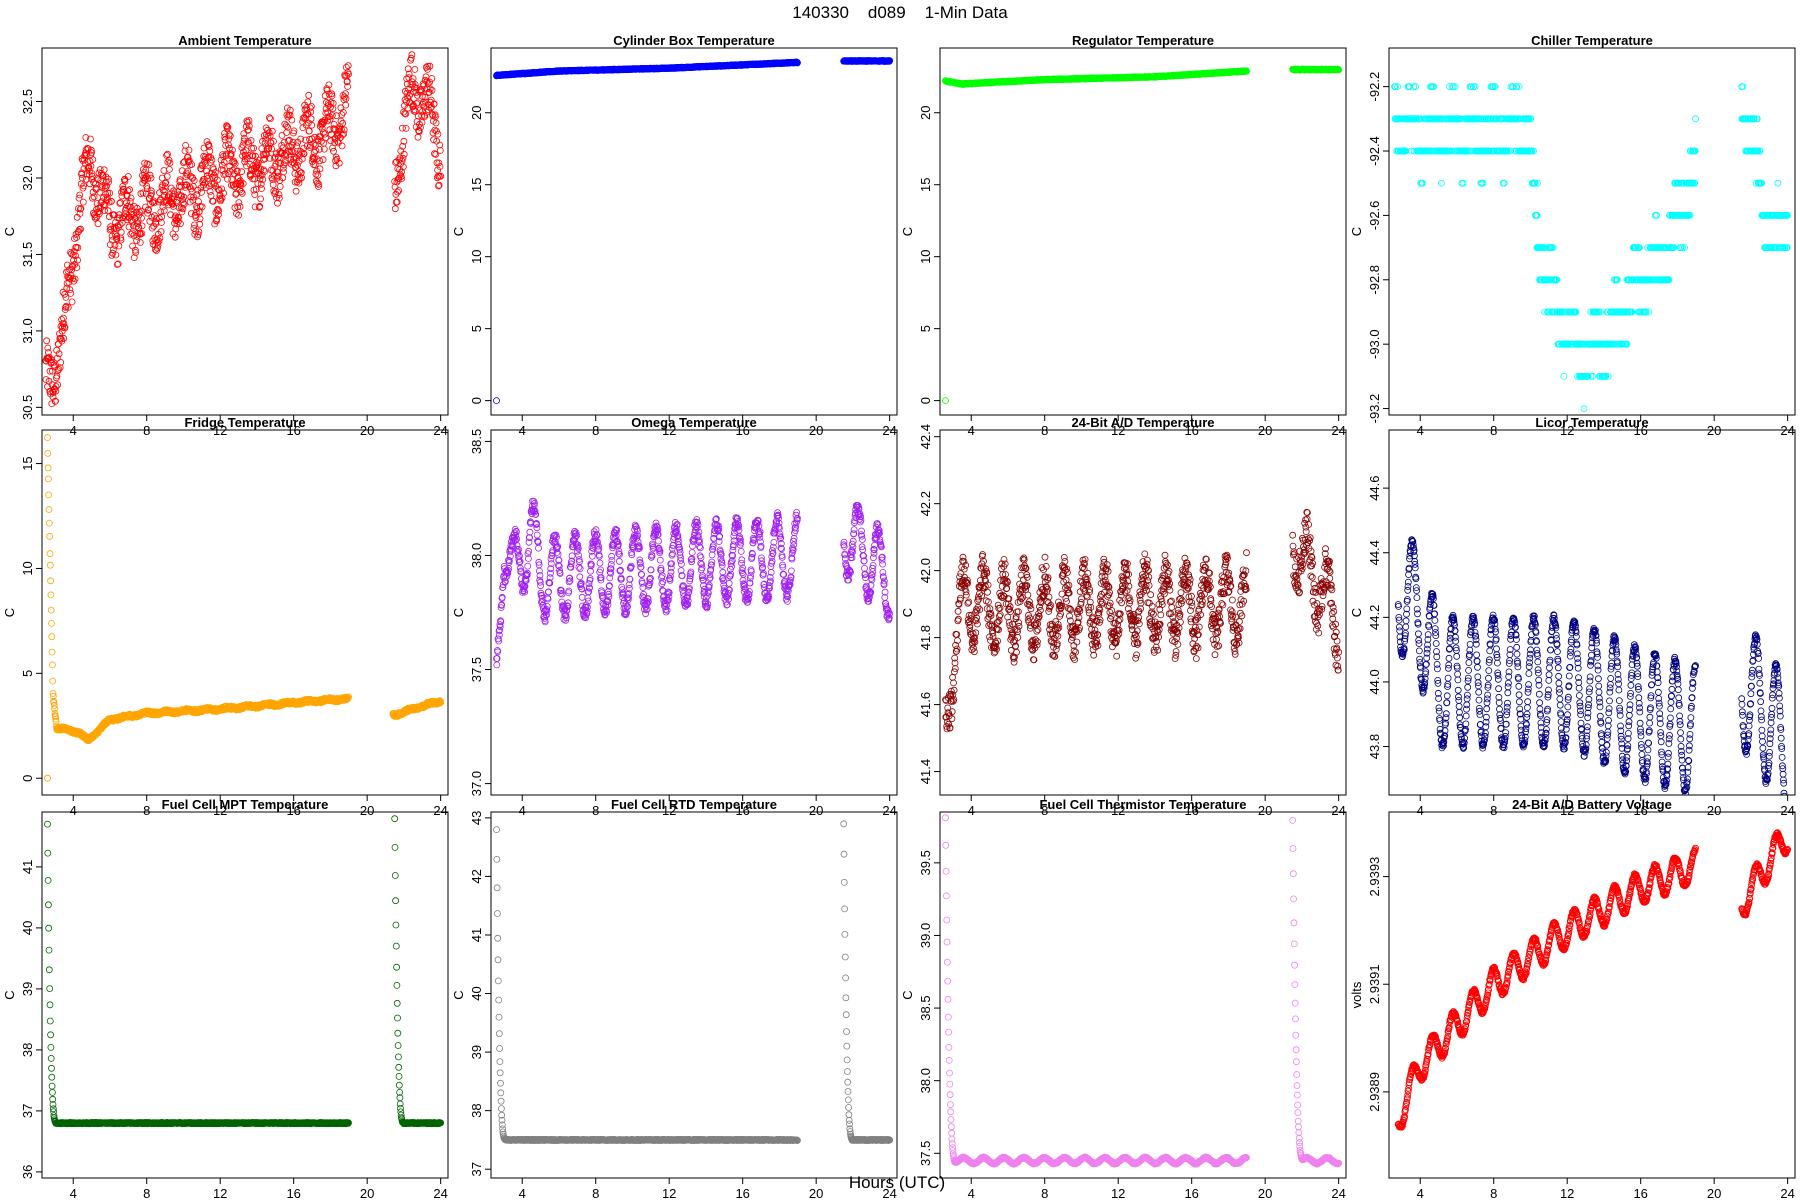 Image resolution: width=1800 pixels, height=1200 pixels. Describe the element at coordinates (27, 101) in the screenshot. I see `y-tick-label: 32.5` at that location.